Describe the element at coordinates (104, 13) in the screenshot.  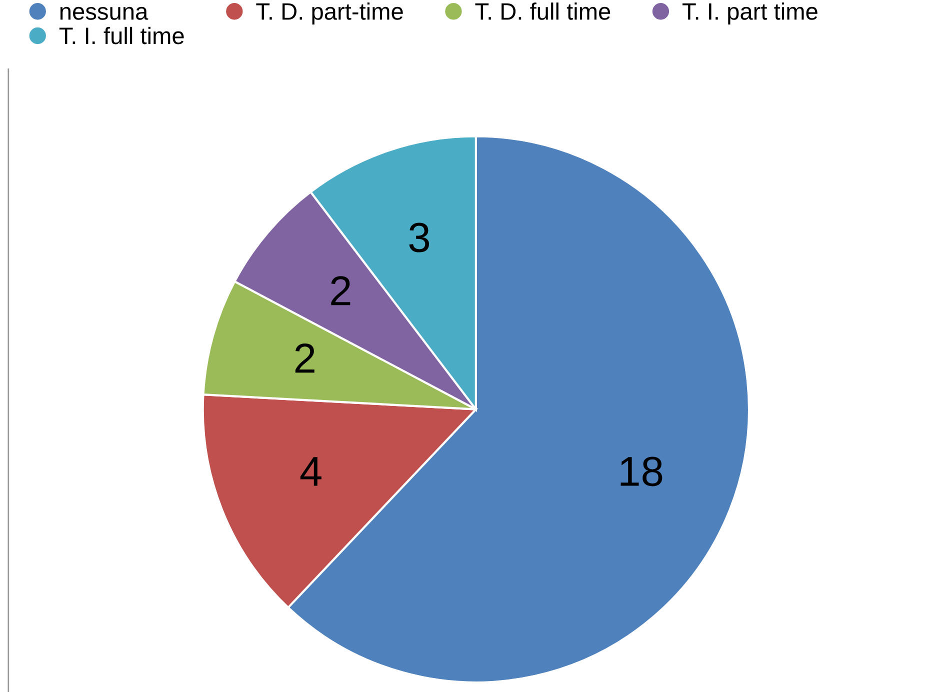
I see `legend-label: nessuna` at that location.